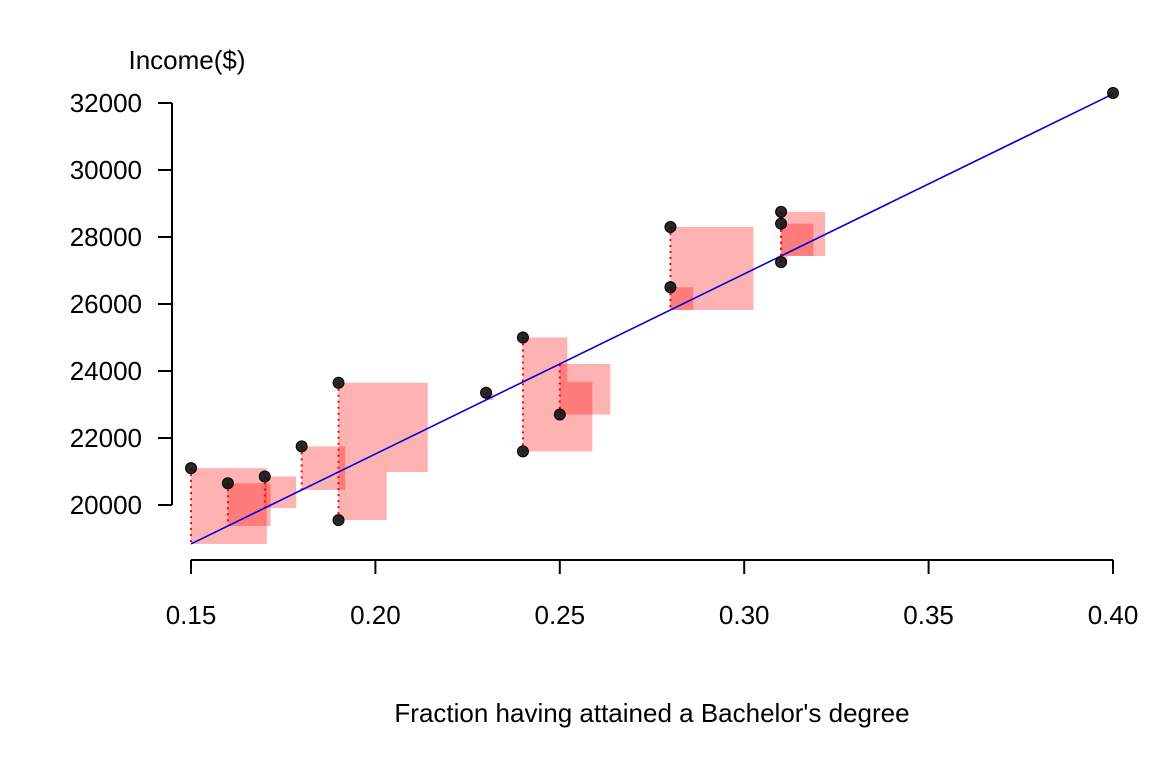 This screenshot has height=768, width=1152. Describe the element at coordinates (106, 237) in the screenshot. I see `y-tick-label: 28000` at that location.